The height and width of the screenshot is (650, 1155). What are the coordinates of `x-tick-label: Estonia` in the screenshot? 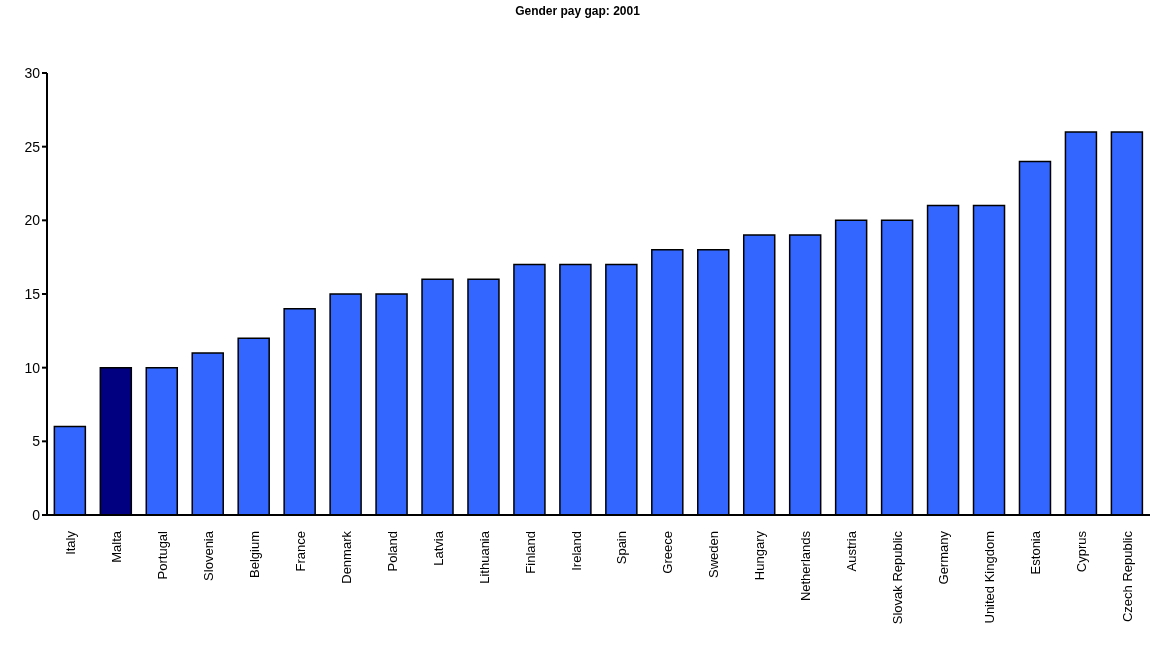 It's located at (1036, 552).